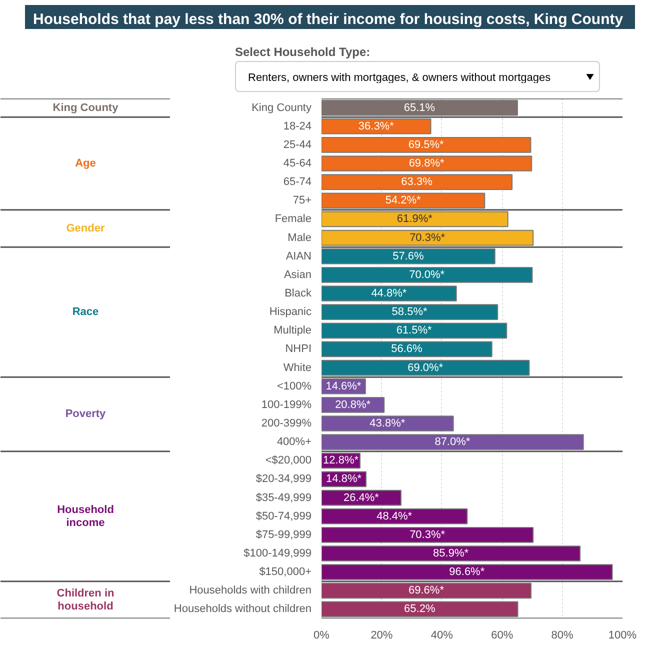  What do you see at coordinates (341, 460) in the screenshot?
I see `data-label: 12.8%*` at bounding box center [341, 460].